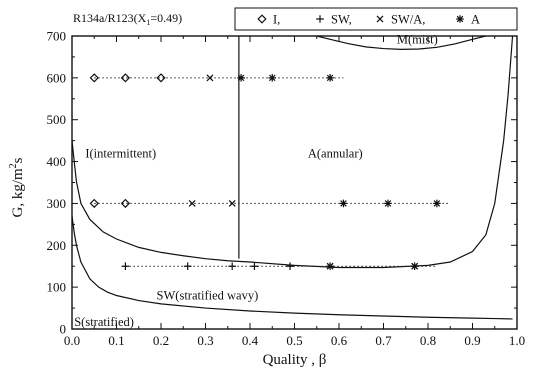 This screenshot has width=537, height=383. What do you see at coordinates (472, 340) in the screenshot?
I see `x-tick-label: 0.9` at bounding box center [472, 340].